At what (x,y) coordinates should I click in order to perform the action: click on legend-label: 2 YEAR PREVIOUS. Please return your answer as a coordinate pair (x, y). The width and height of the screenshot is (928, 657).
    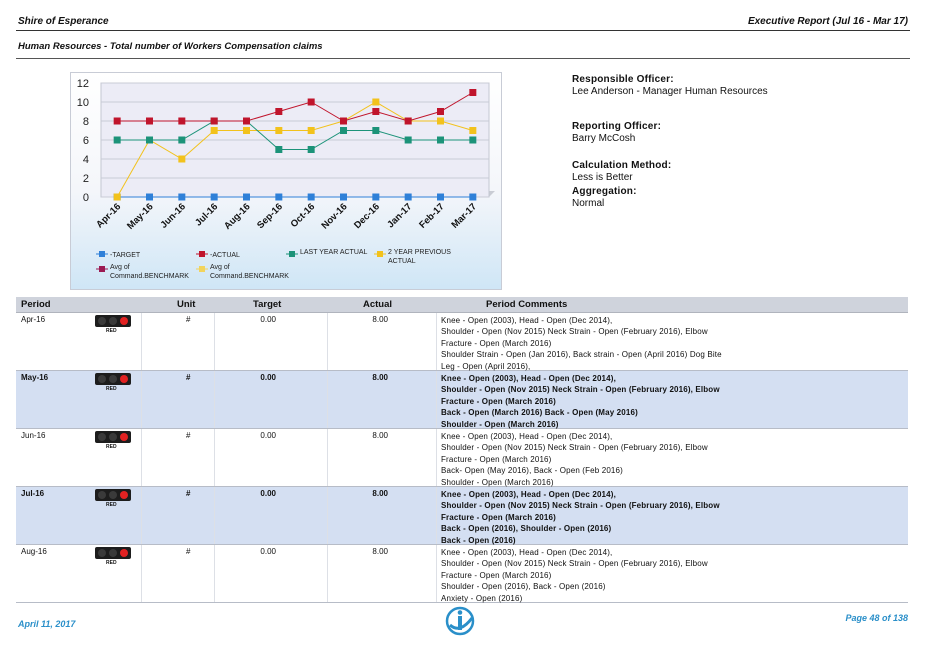
    Looking at the image, I should click on (419, 252).